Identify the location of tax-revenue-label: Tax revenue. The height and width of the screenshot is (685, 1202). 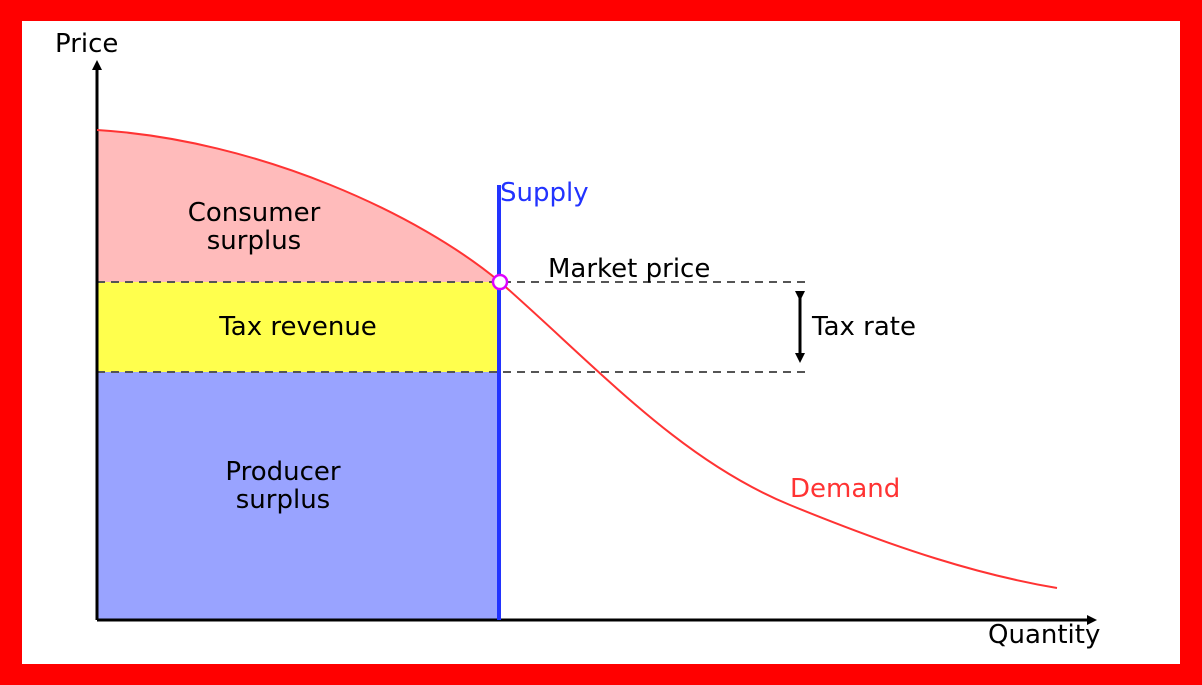
(297, 327).